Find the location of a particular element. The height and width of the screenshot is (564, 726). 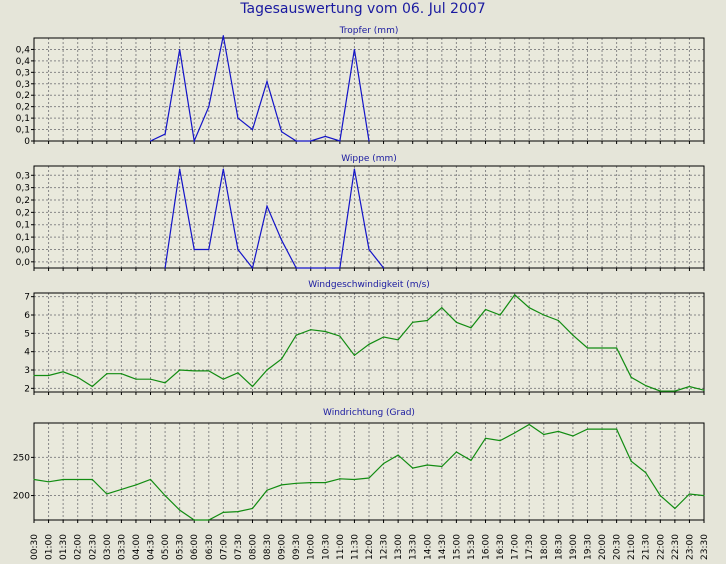

x-tick-label: 18:30 is located at coordinates (559, 547).